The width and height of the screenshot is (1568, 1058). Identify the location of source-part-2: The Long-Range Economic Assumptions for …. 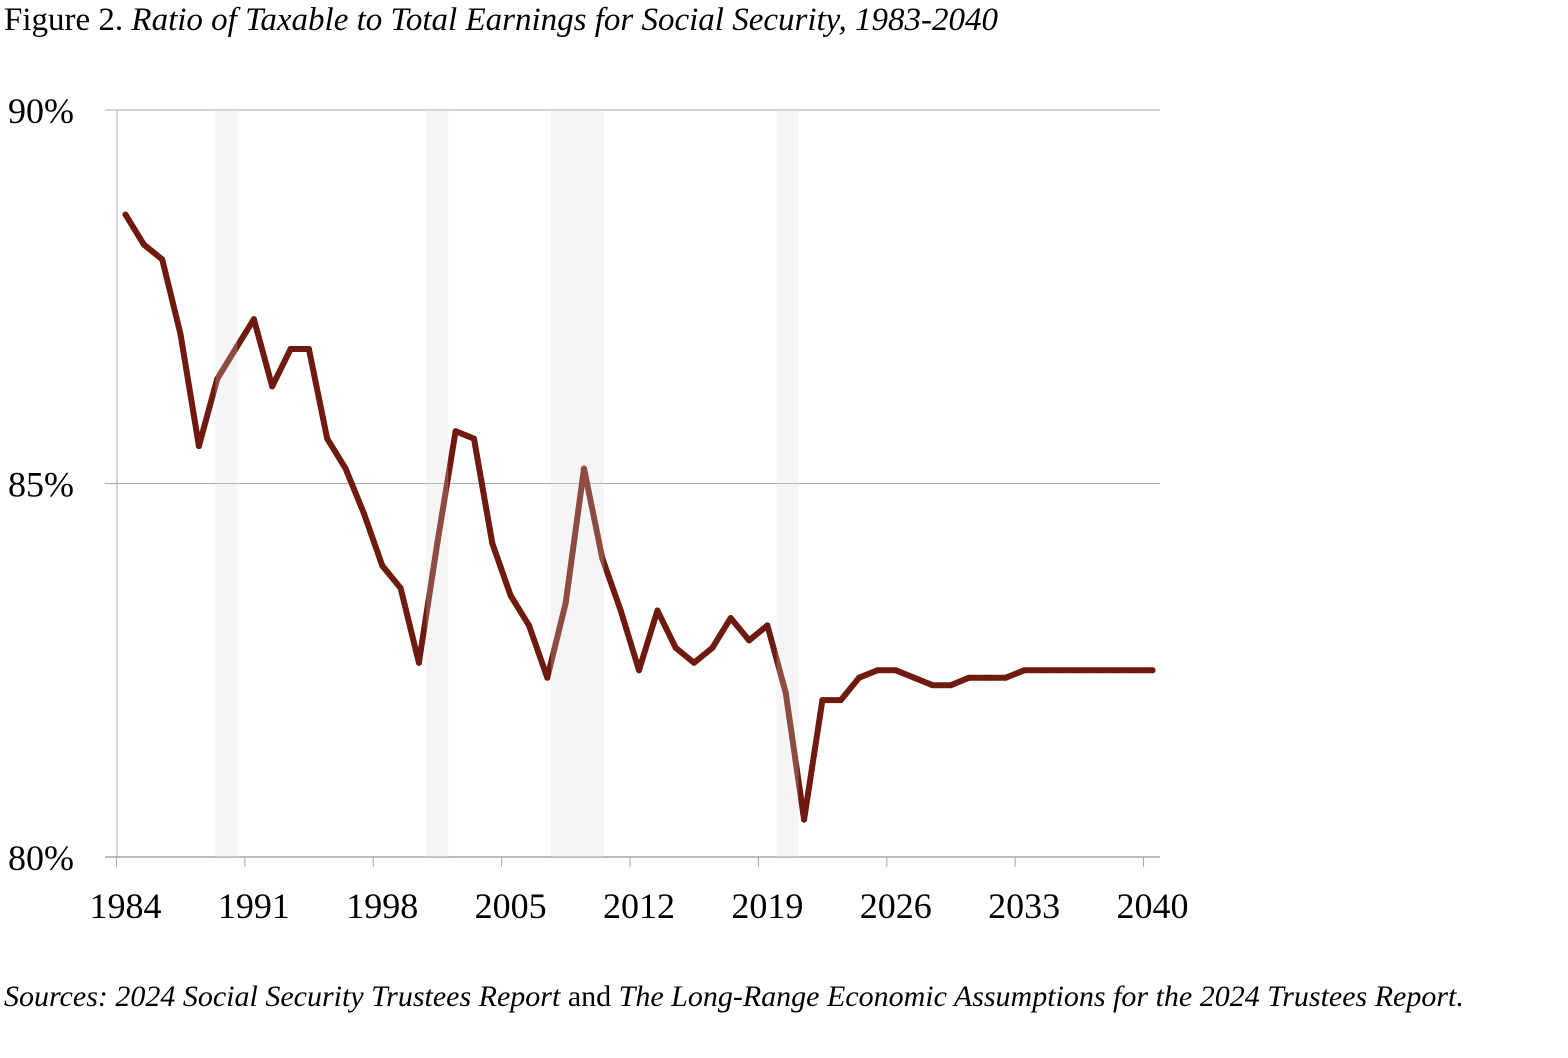
(1041, 996).